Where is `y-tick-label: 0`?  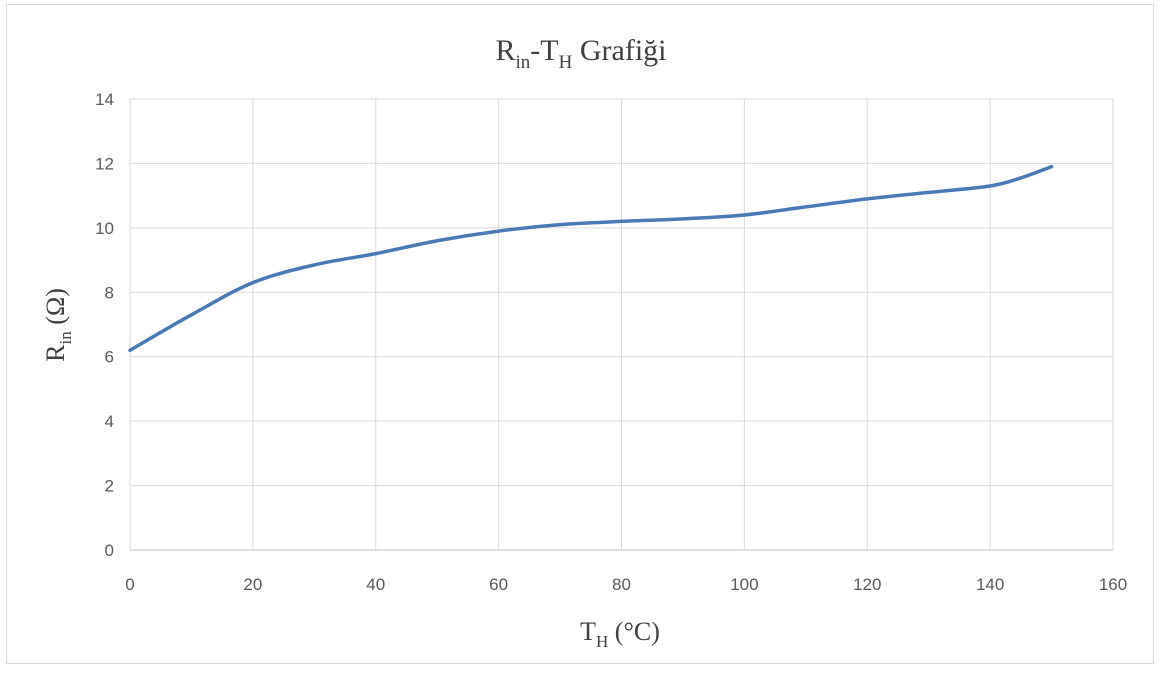
y-tick-label: 0 is located at coordinates (109, 550).